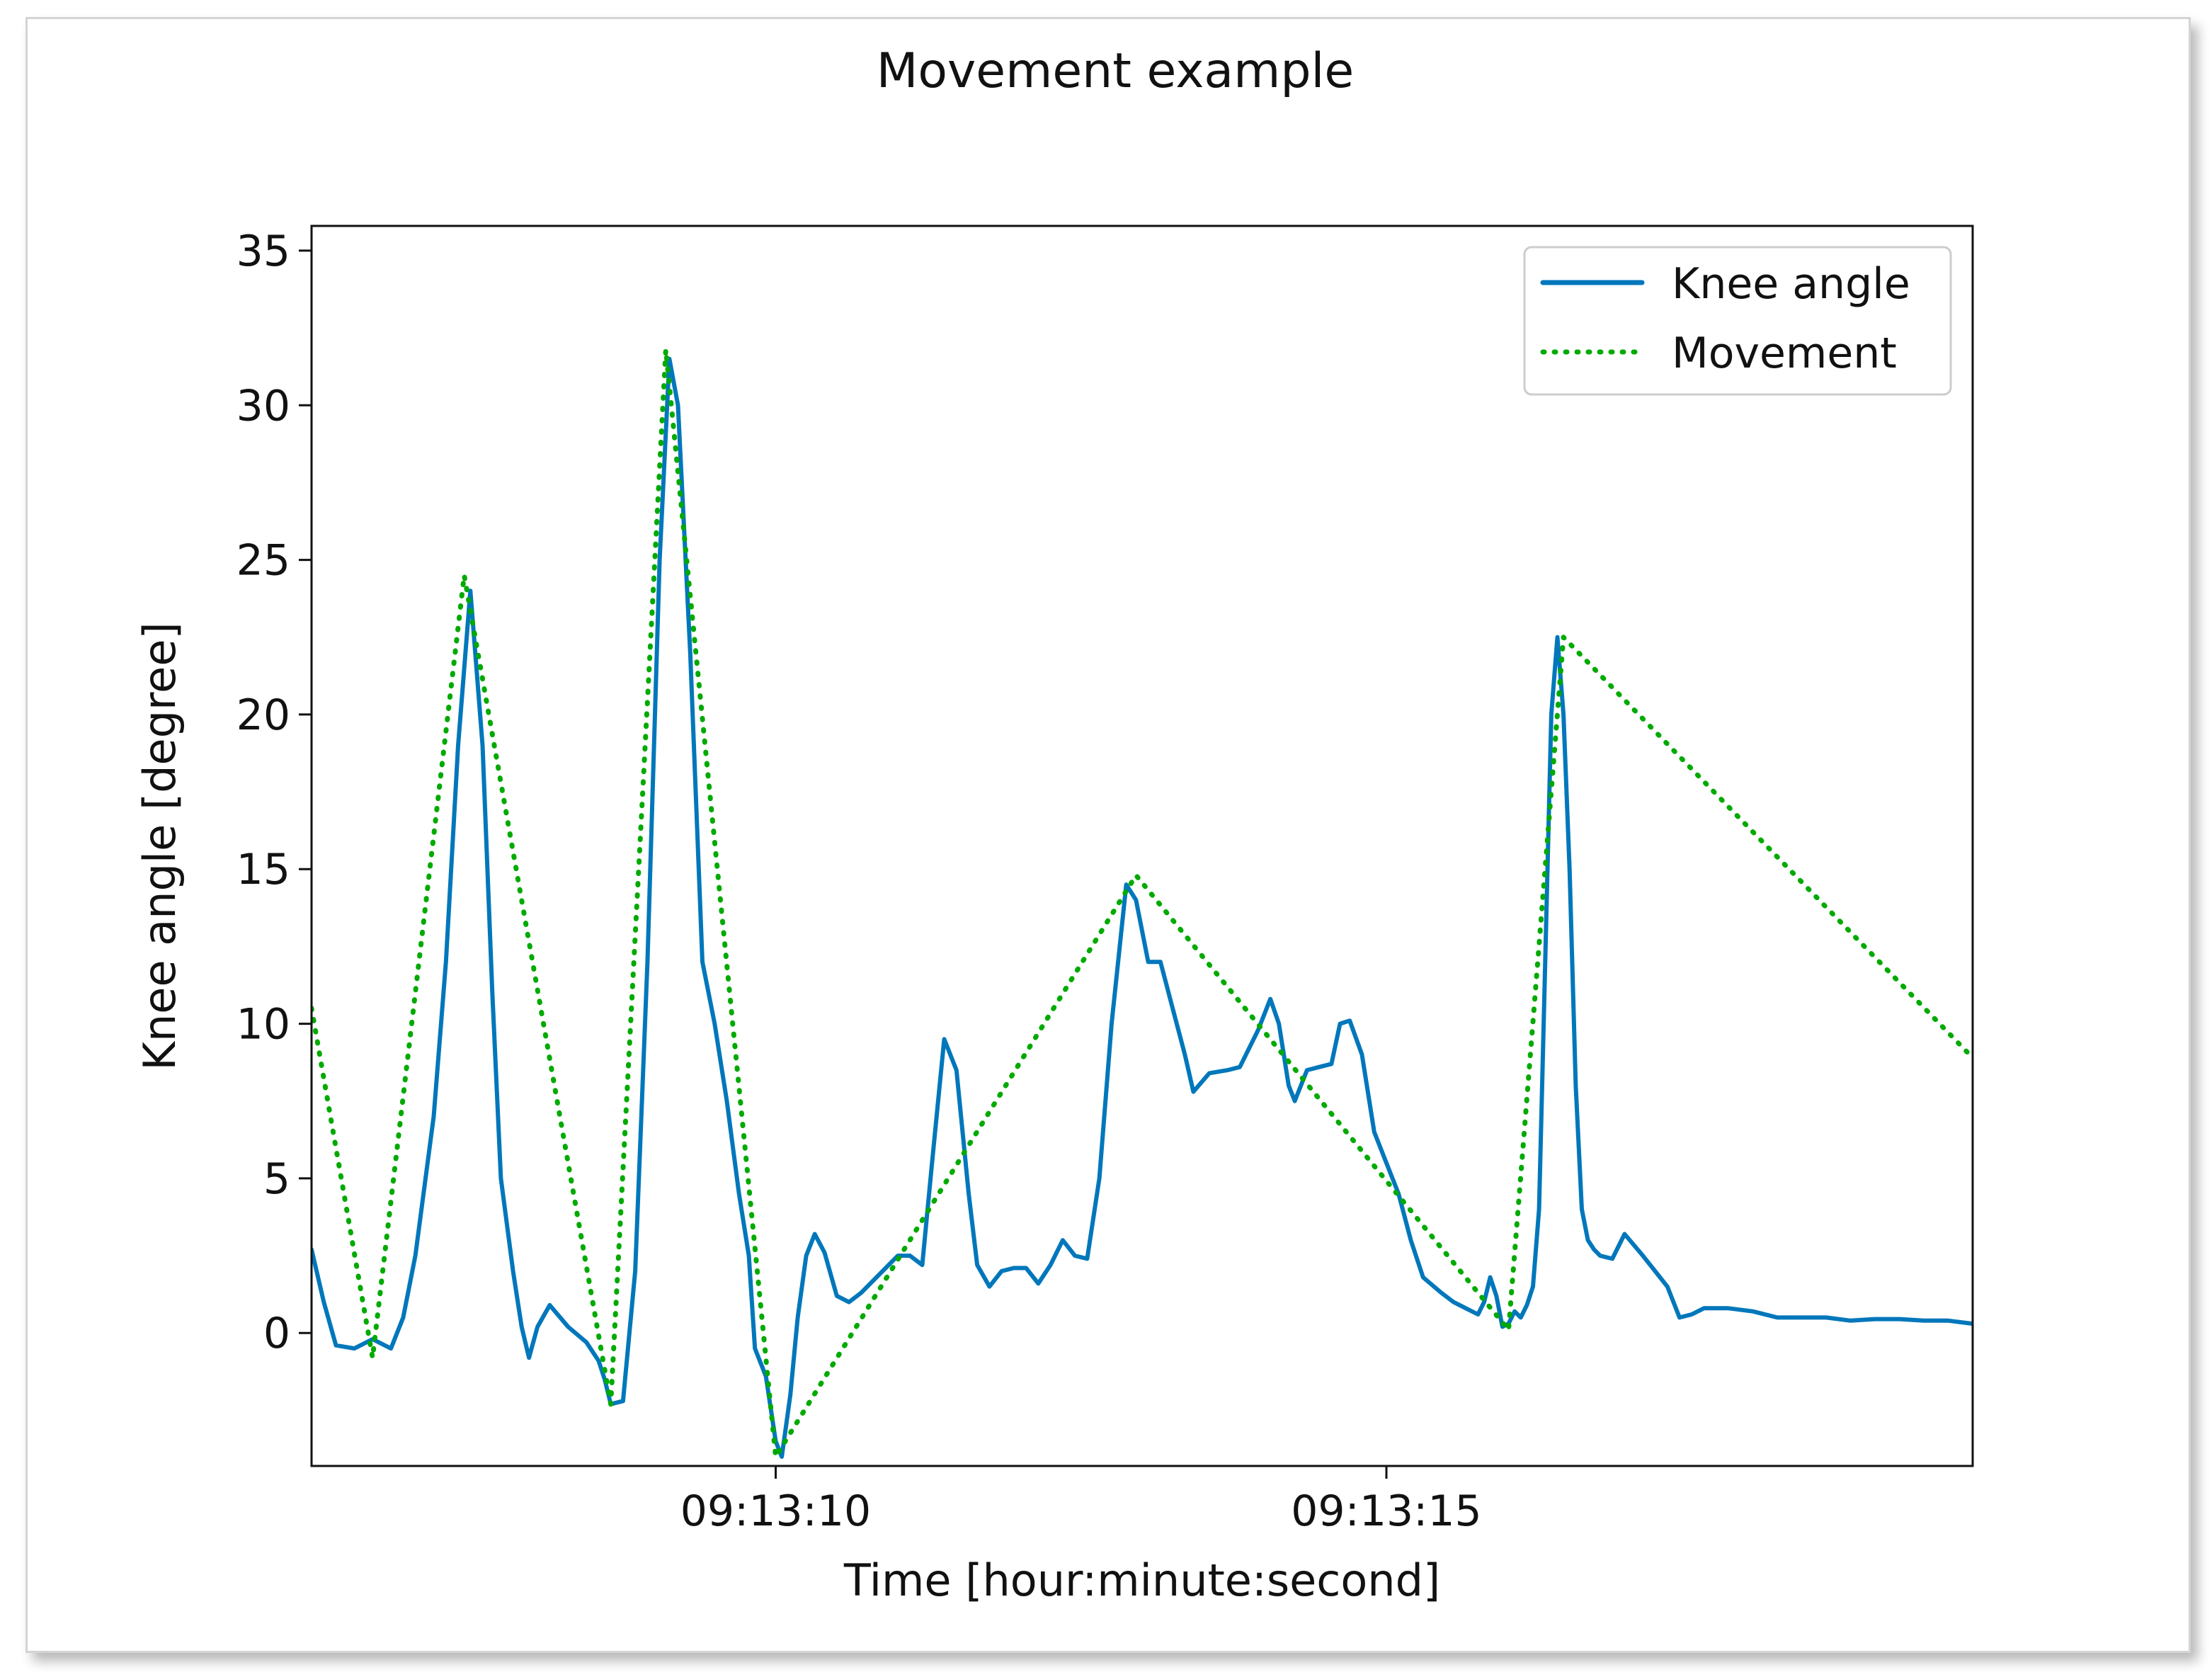  I want to click on legend-label-knee-angle: Knee angle, so click(1791, 284).